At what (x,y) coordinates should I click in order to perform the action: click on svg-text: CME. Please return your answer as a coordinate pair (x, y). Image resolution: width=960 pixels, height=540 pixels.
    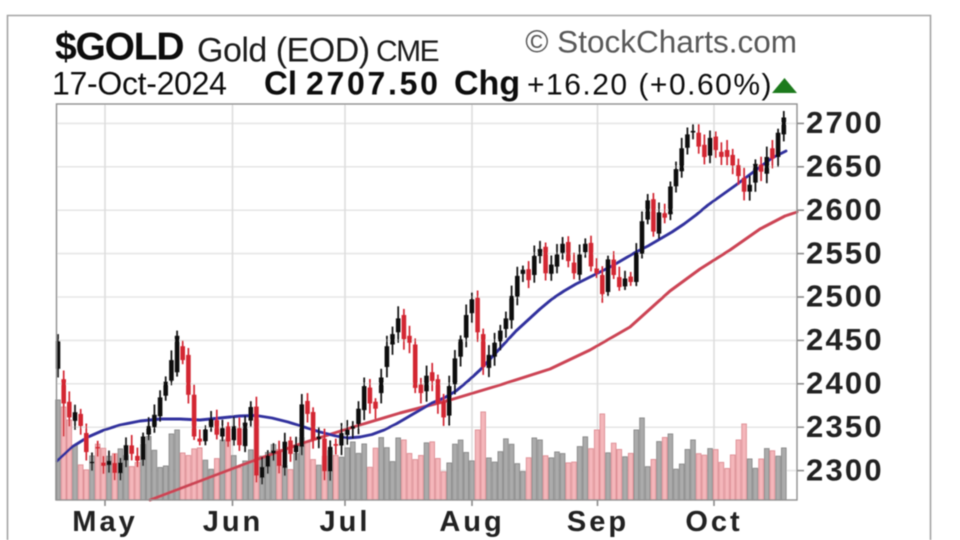
    Looking at the image, I should click on (407, 51).